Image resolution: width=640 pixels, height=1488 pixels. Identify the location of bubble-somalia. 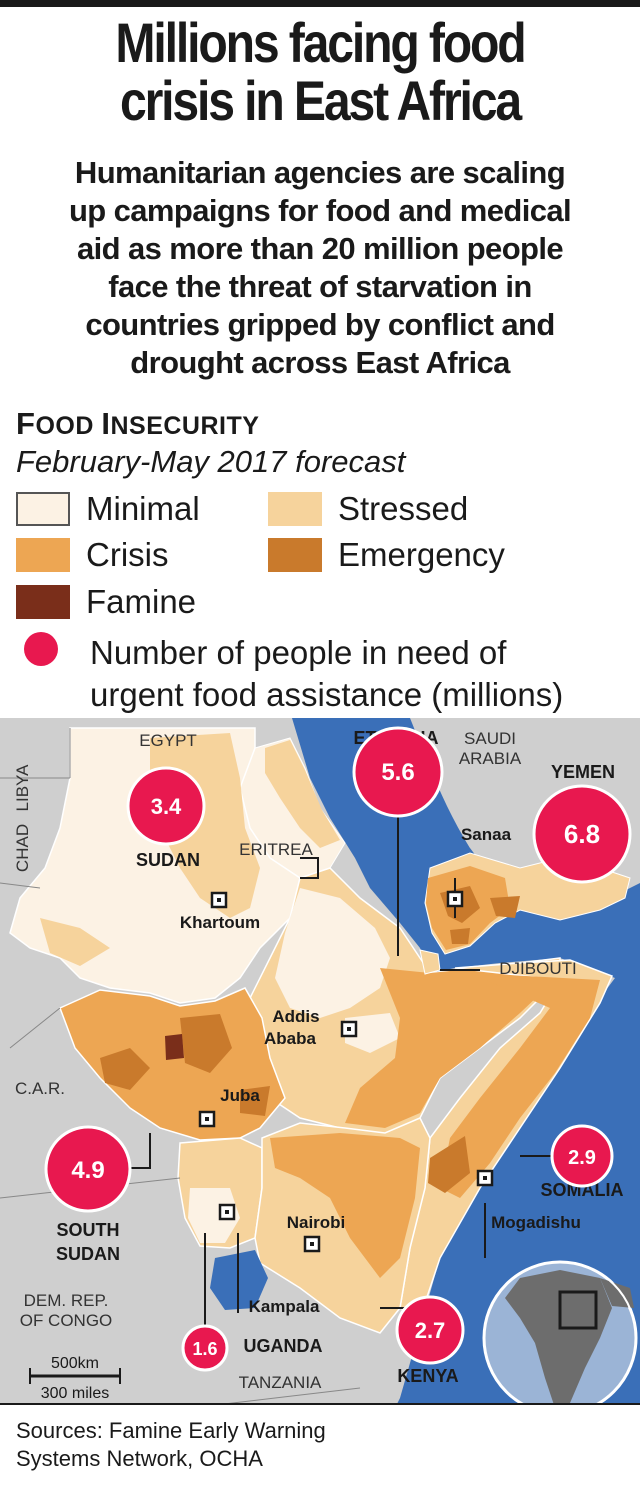
(582, 1156).